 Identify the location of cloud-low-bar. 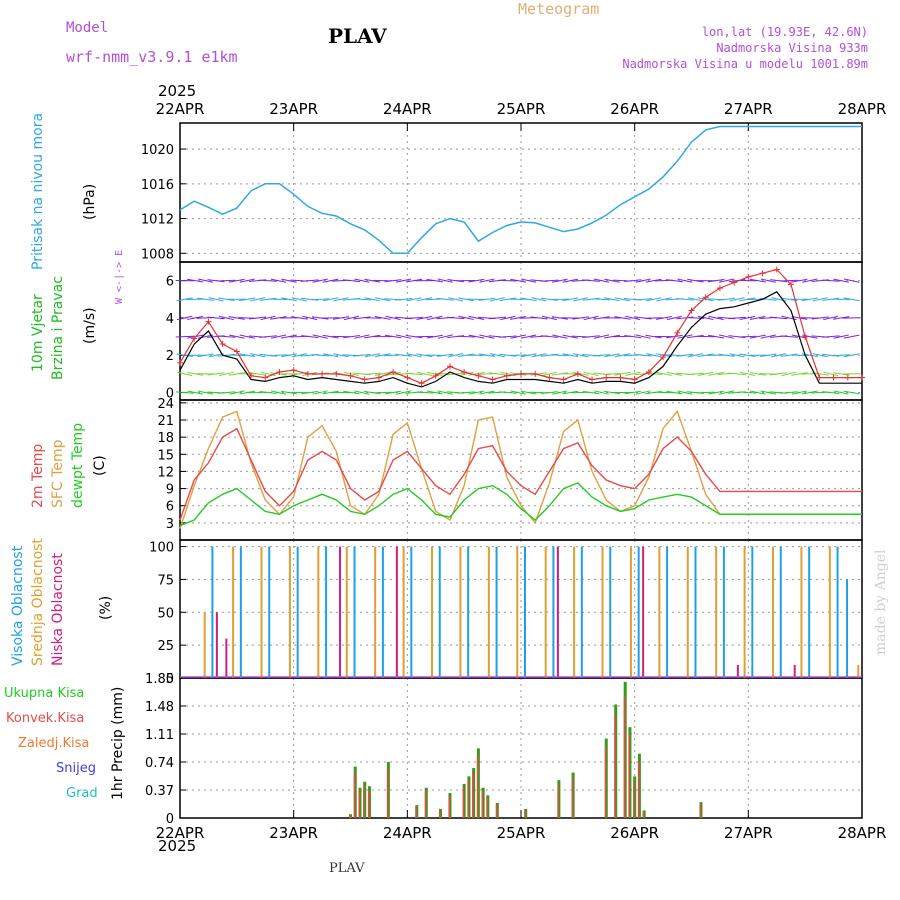
(340, 612).